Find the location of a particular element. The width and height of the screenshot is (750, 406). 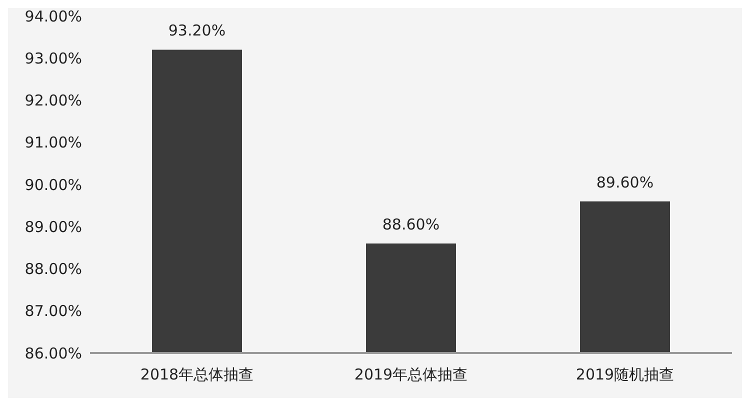

data-label: 89.60% is located at coordinates (625, 182).